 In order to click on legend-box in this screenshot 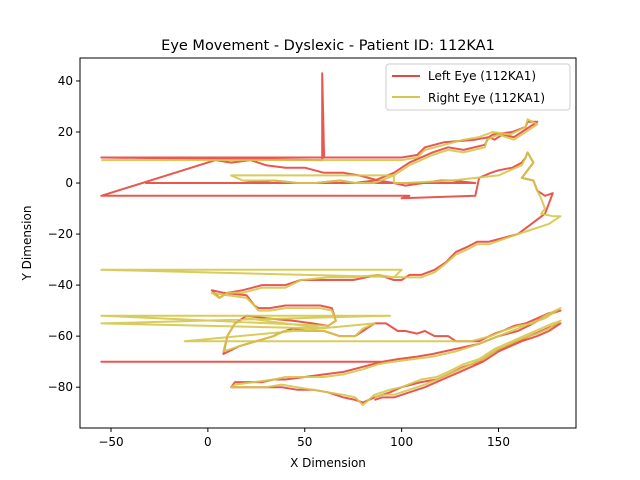, I will do `click(478, 87)`.